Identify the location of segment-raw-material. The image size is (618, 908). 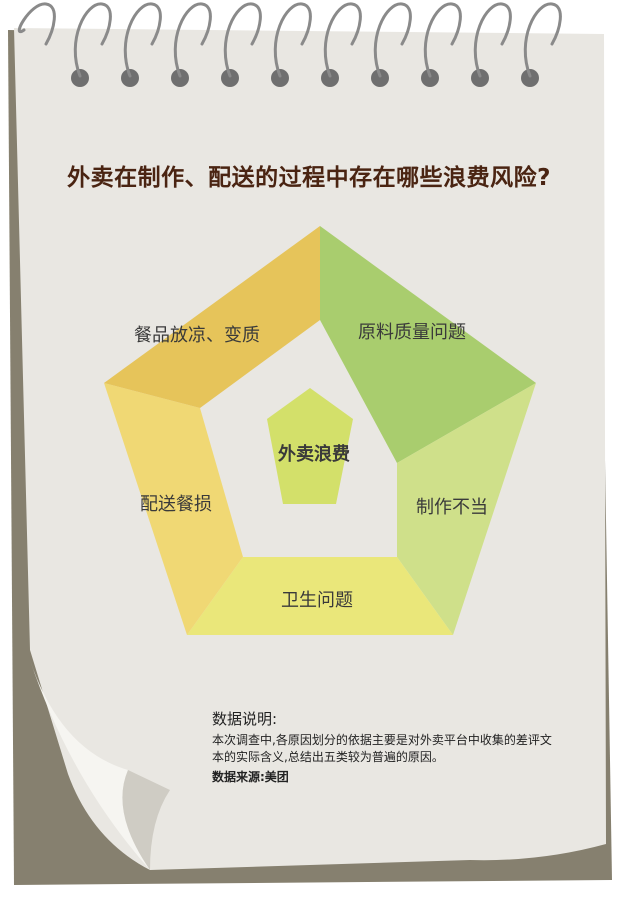
(428, 344).